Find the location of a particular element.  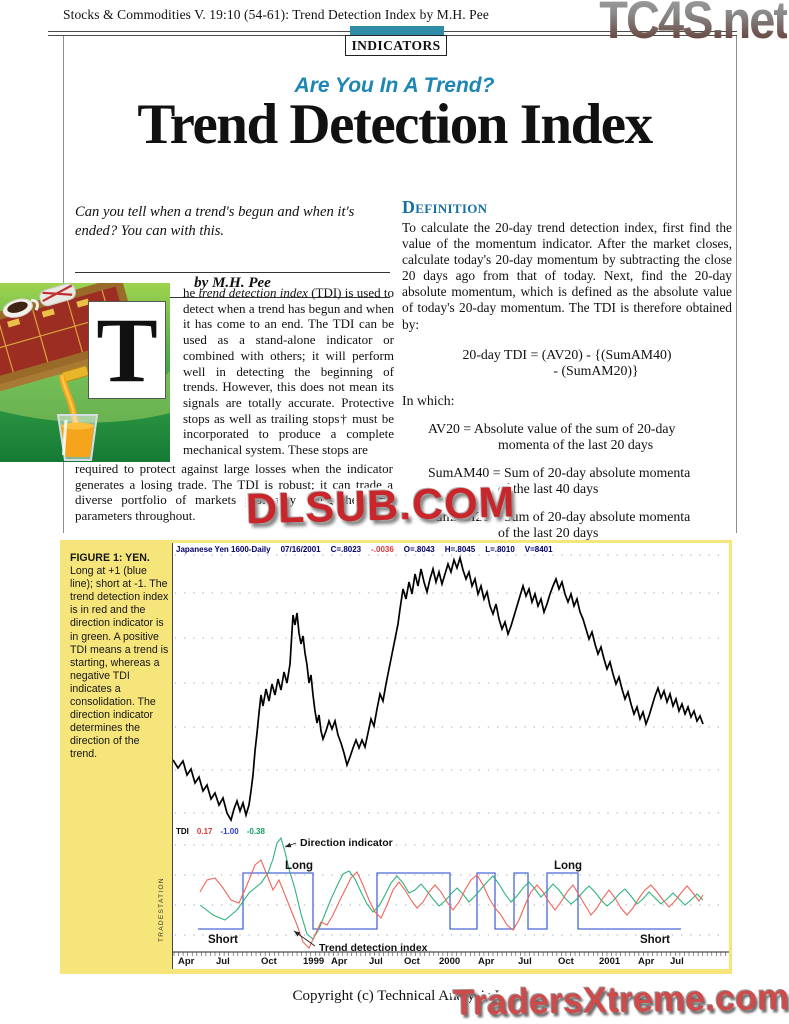

x-axis-ticks is located at coordinates (452, 954).